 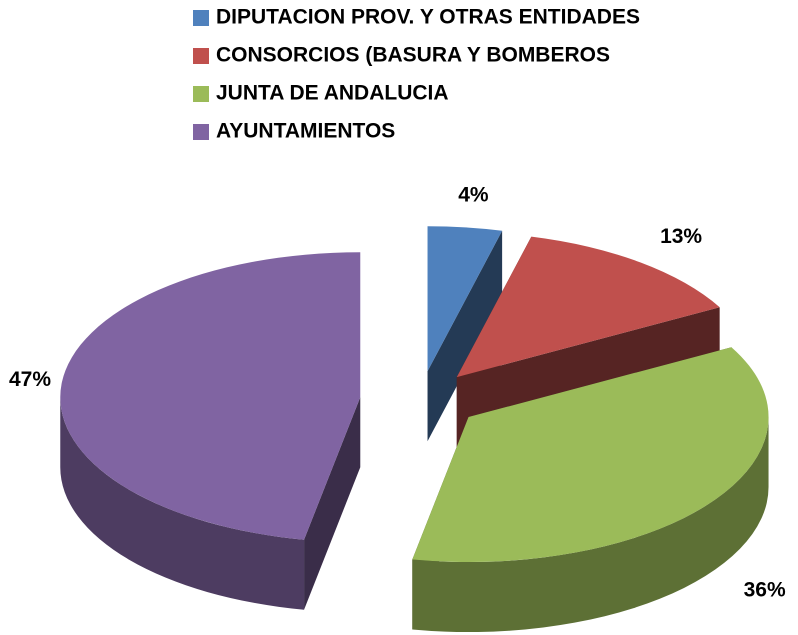 I want to click on slice-outer-wall, so click(x=182, y=503).